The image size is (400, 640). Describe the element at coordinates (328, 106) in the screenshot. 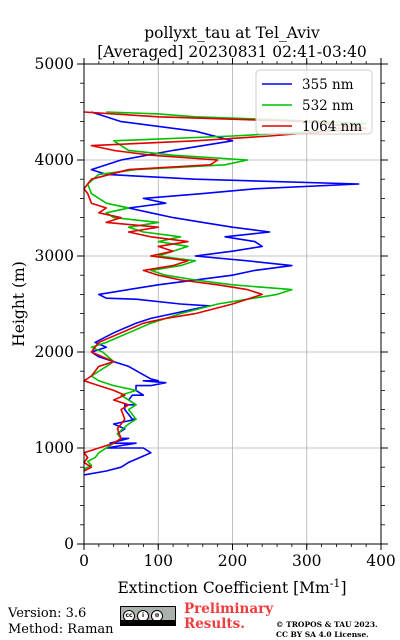

I see `legend-label: 532 nm` at that location.